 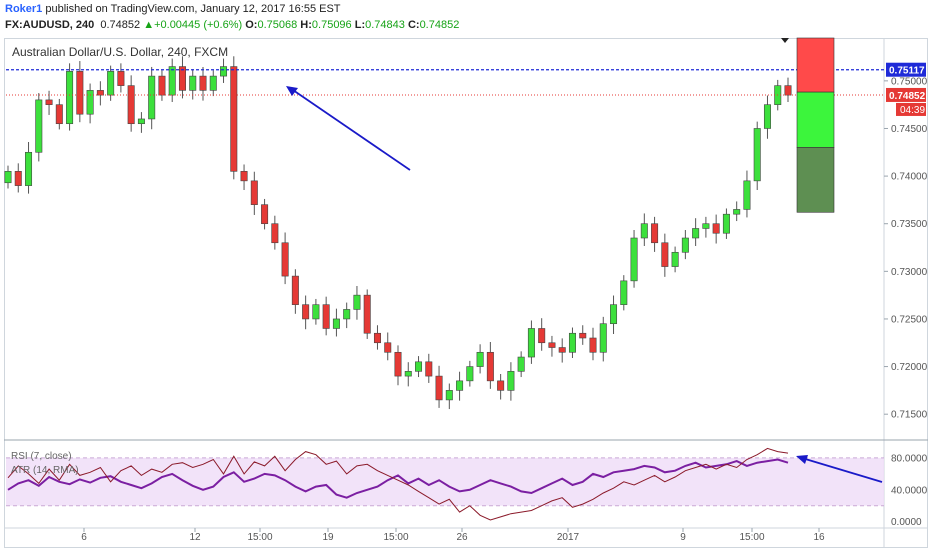 What do you see at coordinates (277, 25) in the screenshot?
I see `open-value: 0.75068` at bounding box center [277, 25].